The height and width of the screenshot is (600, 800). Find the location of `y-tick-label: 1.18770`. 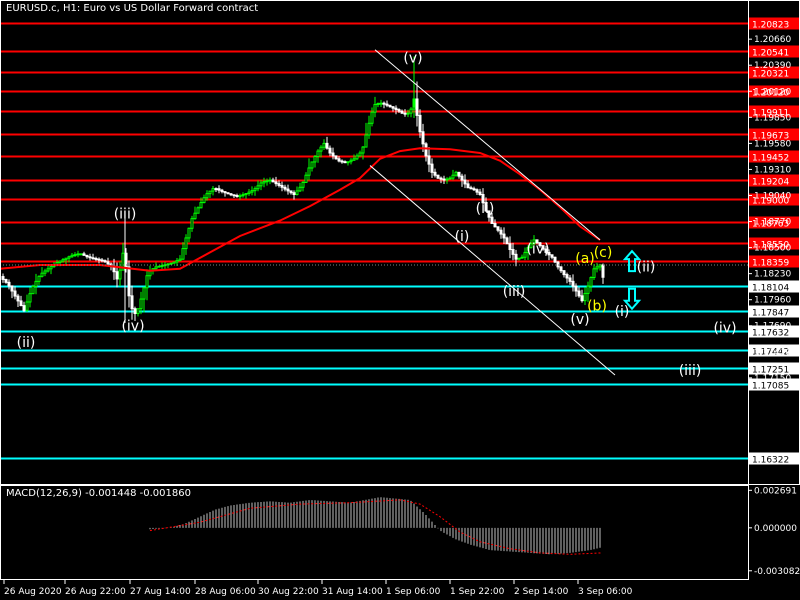

y-tick-label: 1.18770 is located at coordinates (772, 223).